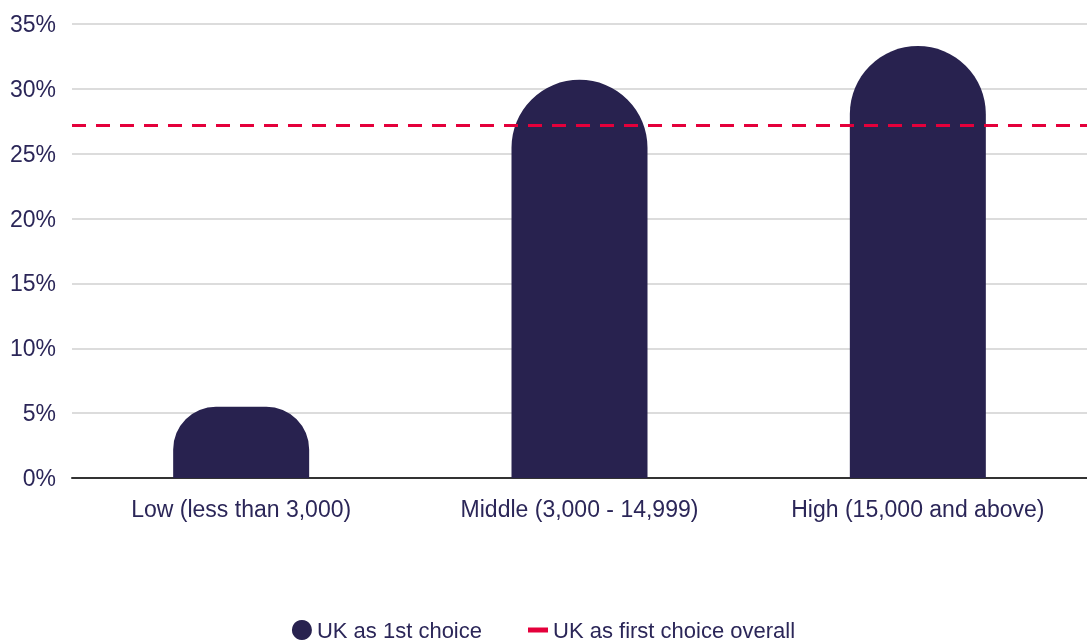 The height and width of the screenshot is (643, 1087). I want to click on y-tick-label: 15%, so click(32, 283).